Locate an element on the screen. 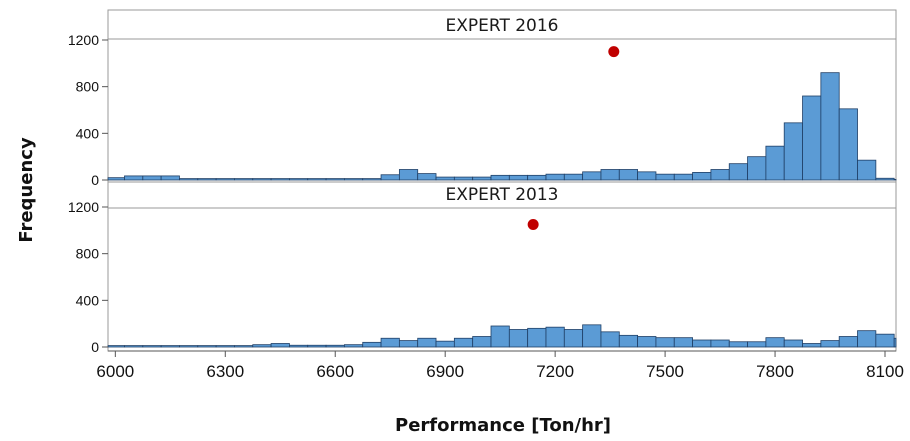 The image size is (910, 441). mean-marker is located at coordinates (614, 52).